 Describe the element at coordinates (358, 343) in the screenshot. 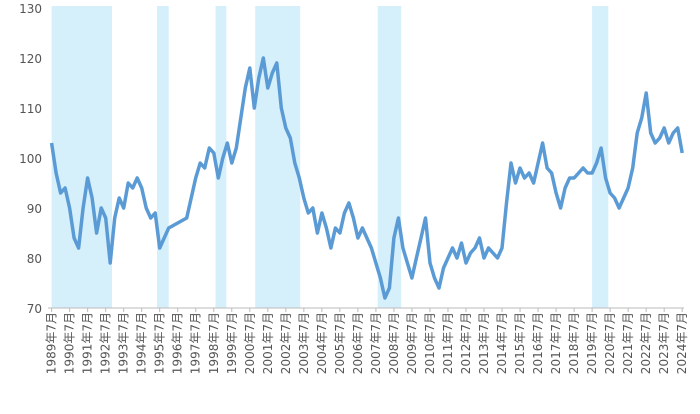

I see `x-tick-label: 2006年7月` at that location.